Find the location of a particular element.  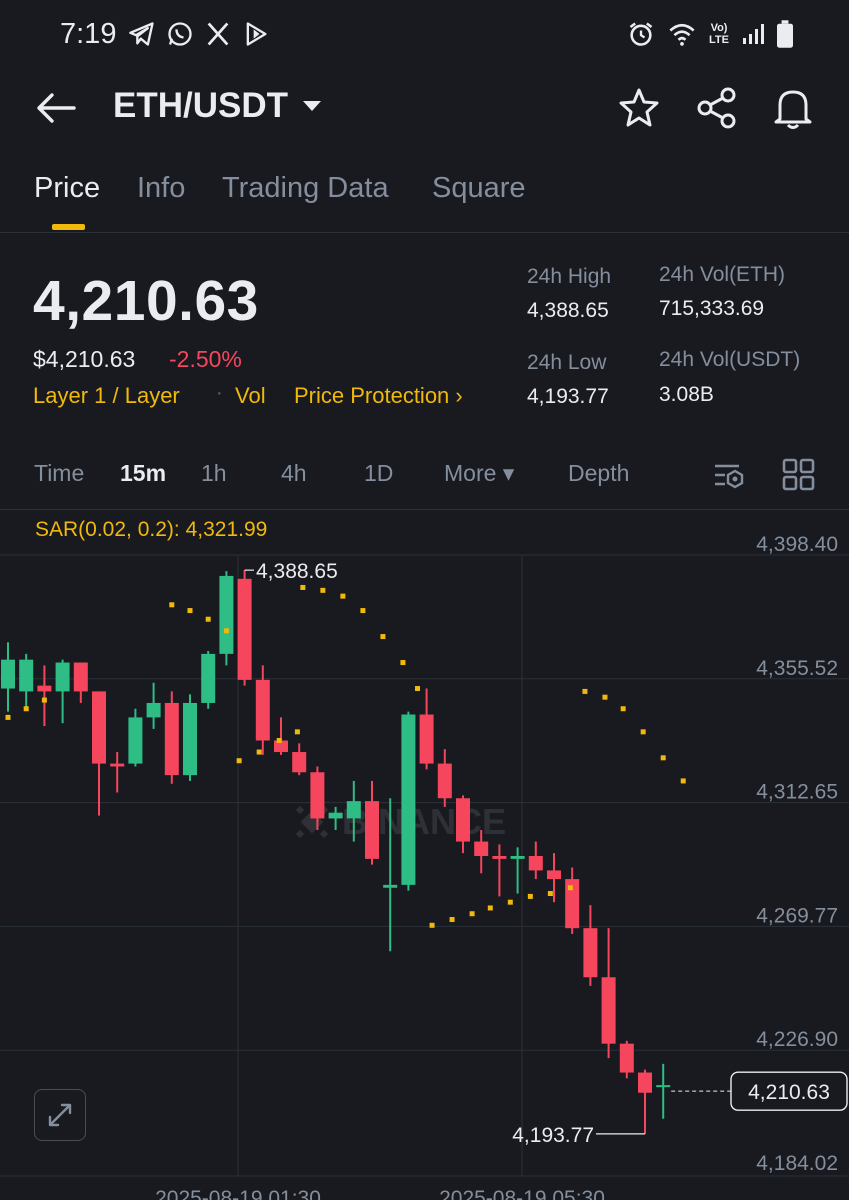

caret-down-icon is located at coordinates (312, 106).